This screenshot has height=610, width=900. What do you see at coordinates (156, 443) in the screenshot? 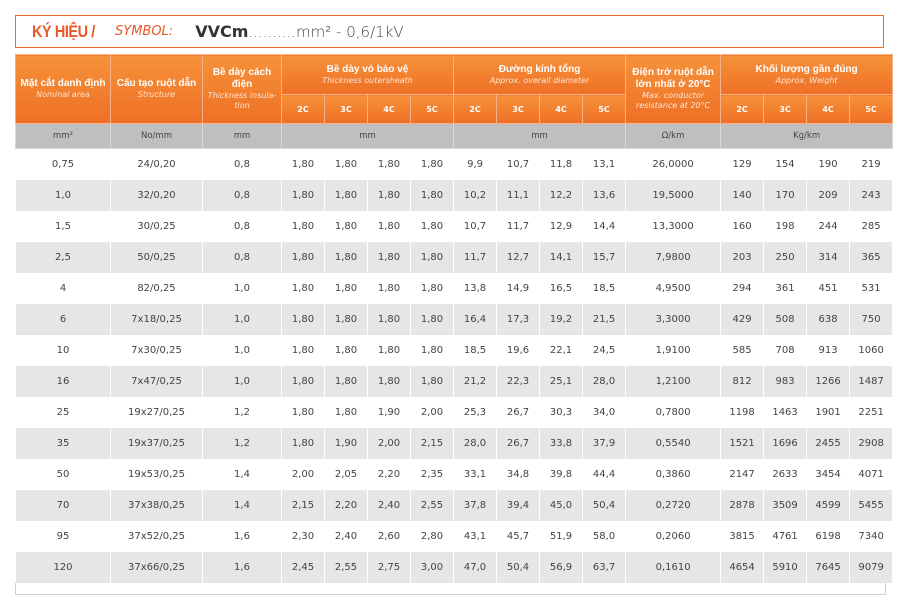
I see `table-cell: 19x37/0,25` at bounding box center [156, 443].